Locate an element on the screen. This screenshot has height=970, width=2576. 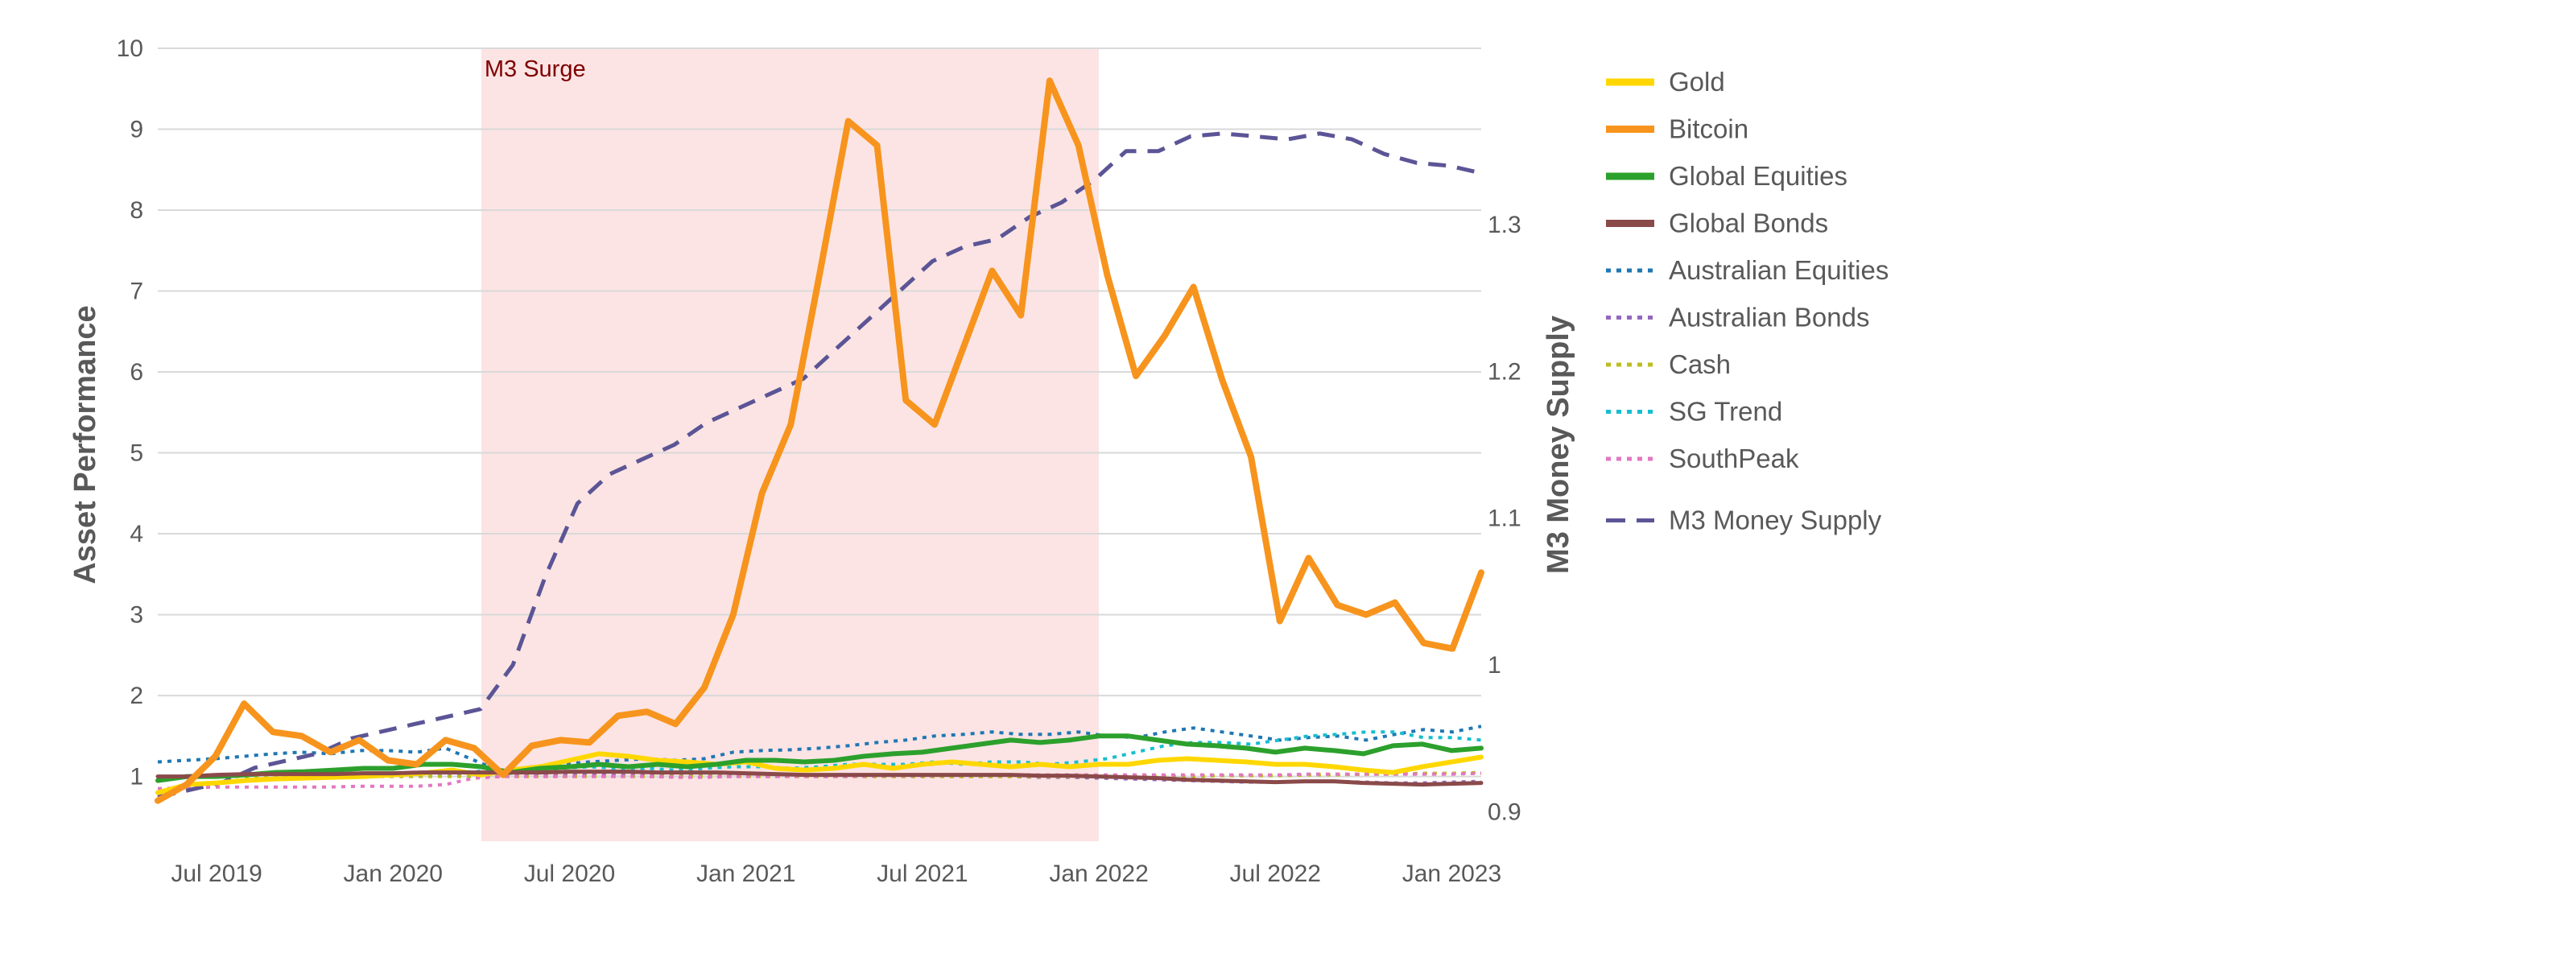
legend-item-m3-money-supply: M3 Money Supply is located at coordinates (1744, 520).